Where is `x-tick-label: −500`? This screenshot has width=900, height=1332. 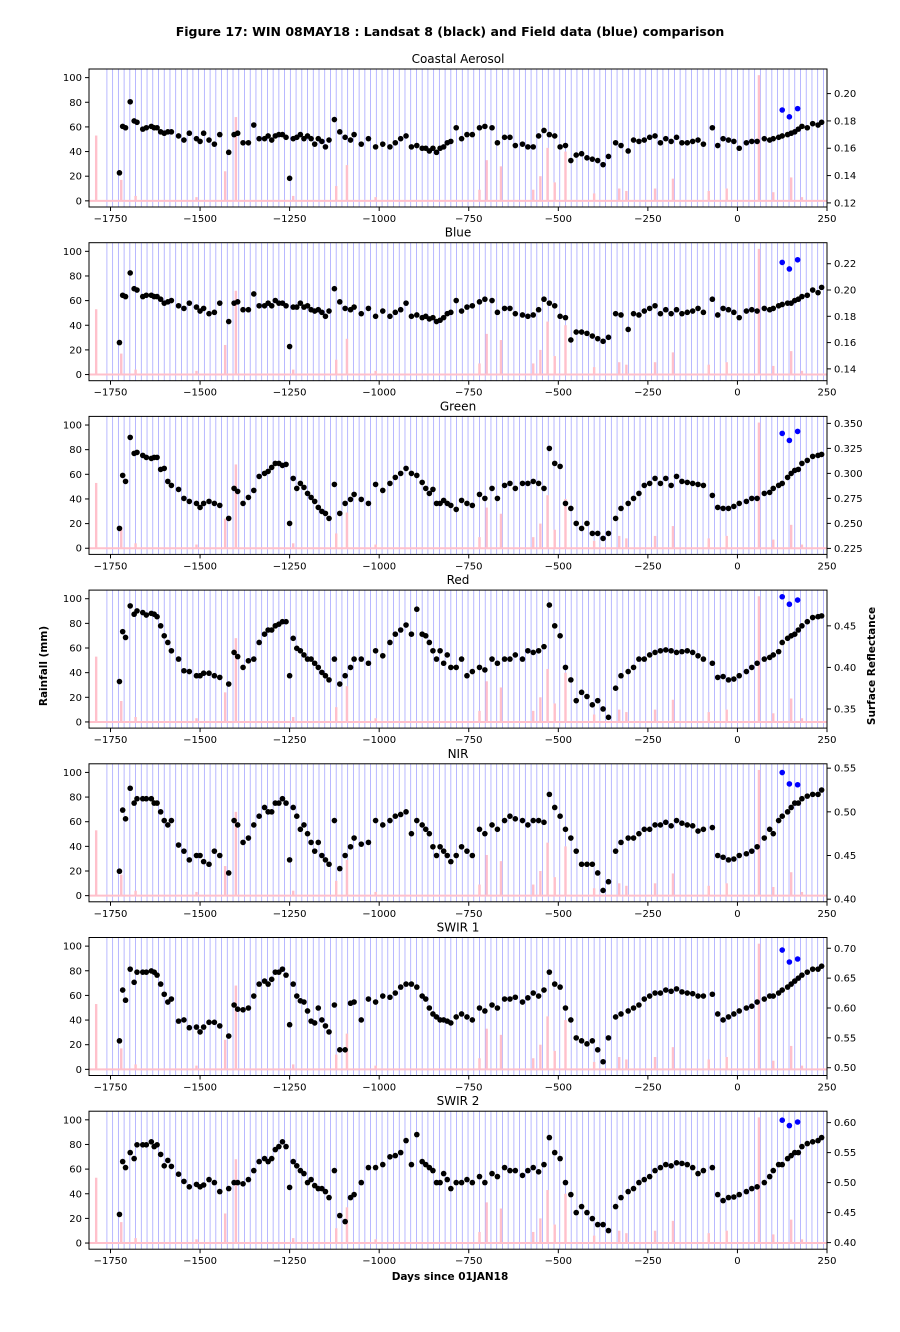 x-tick-label: −500 is located at coordinates (558, 1088).